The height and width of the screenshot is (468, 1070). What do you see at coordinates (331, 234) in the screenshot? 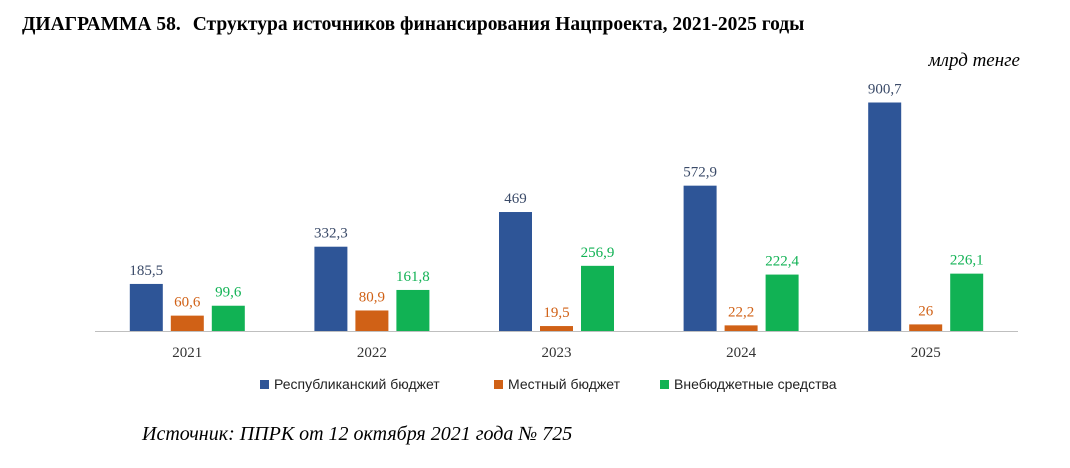
I see `data-label: 332,3` at bounding box center [331, 234].